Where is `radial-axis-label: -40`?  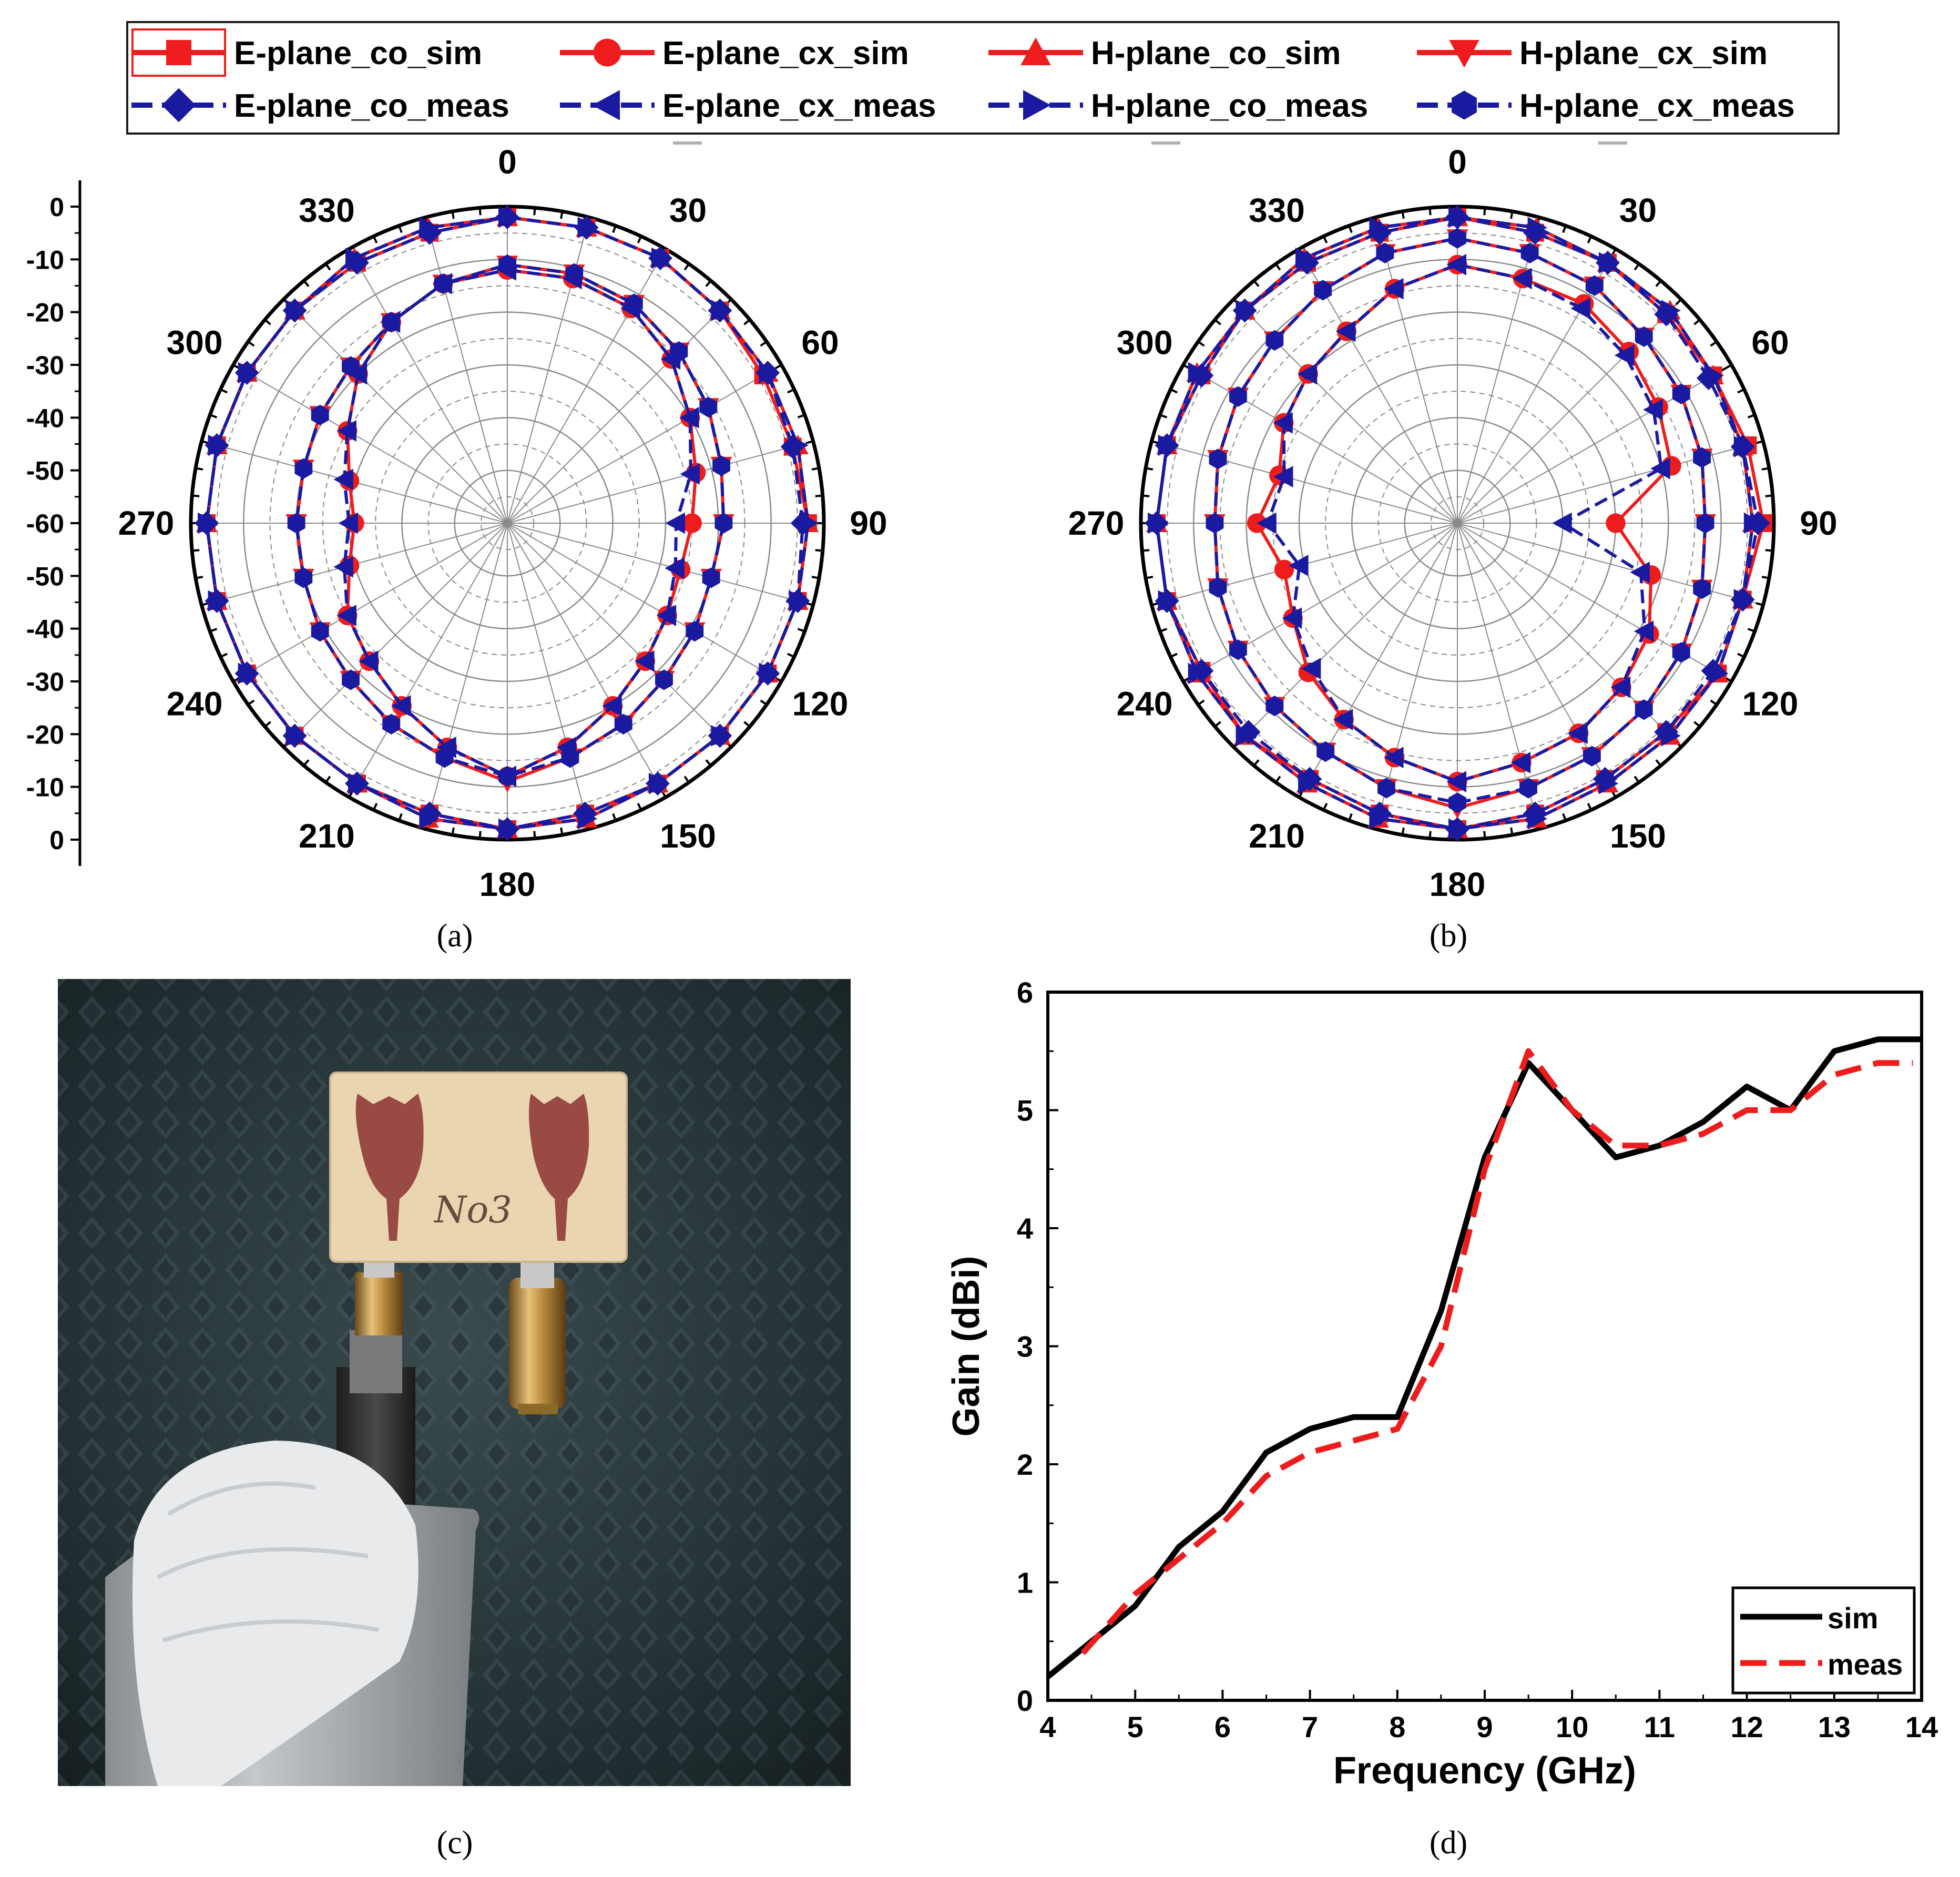 radial-axis-label: -40 is located at coordinates (45, 418).